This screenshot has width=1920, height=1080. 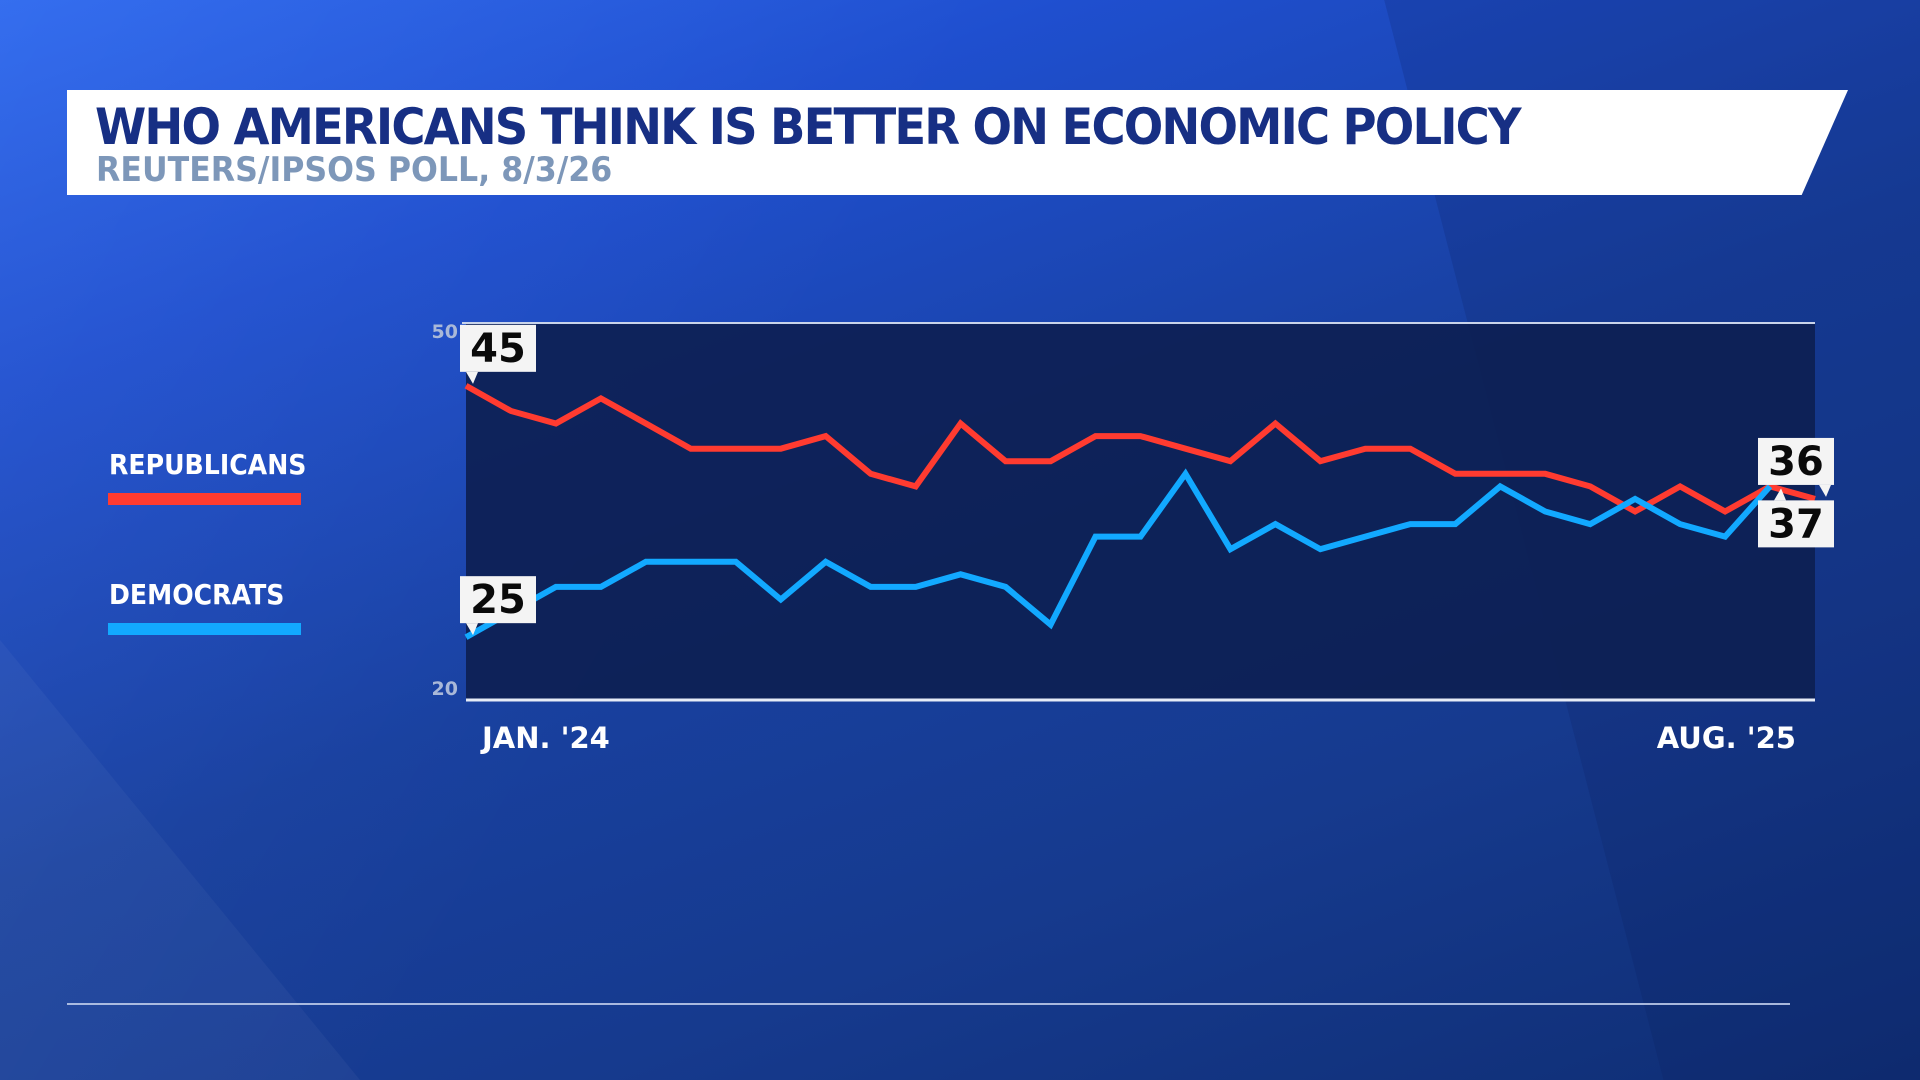 I want to click on data-label-republicans-start: 45, so click(x=498, y=354).